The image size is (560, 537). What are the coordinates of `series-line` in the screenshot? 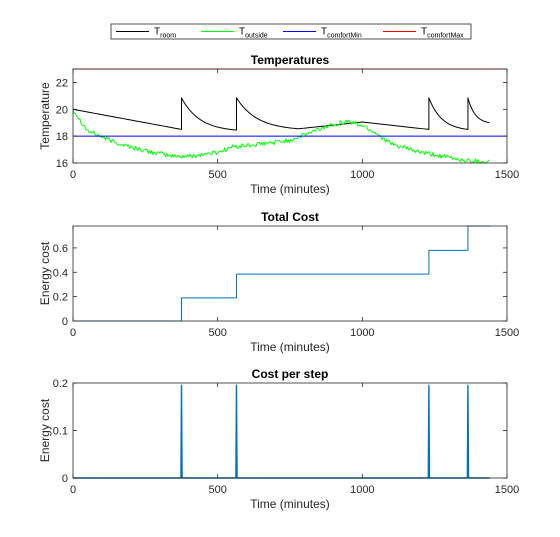 It's located at (281, 273).